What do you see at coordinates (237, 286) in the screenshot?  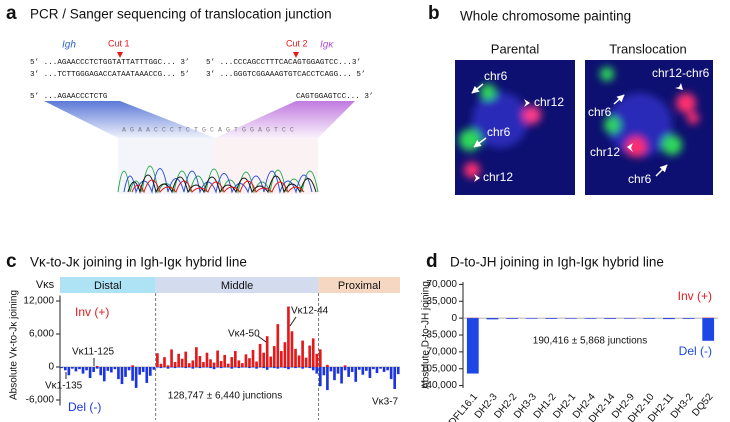 I see `region-label: Middle` at bounding box center [237, 286].